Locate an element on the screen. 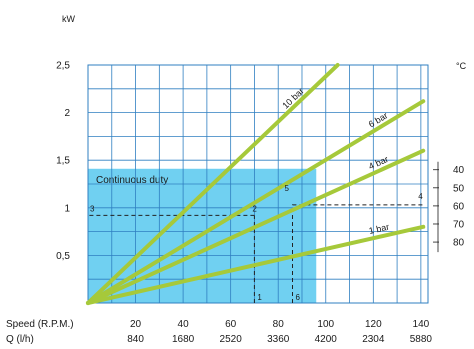  x-tick-label-rpm: 120 is located at coordinates (373, 324).